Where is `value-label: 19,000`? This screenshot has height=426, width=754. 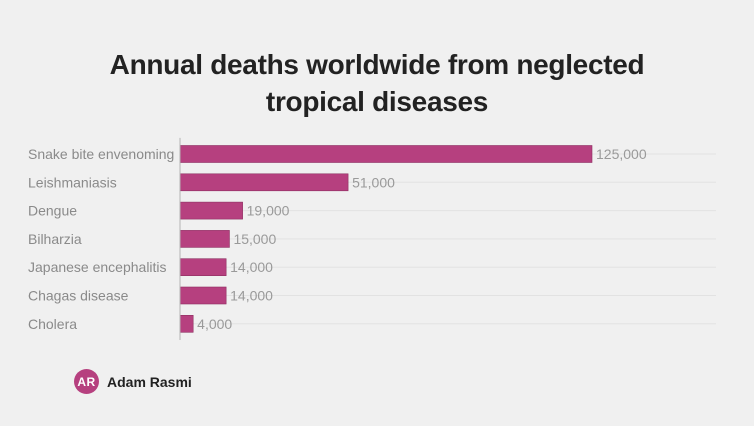 value-label: 19,000 is located at coordinates (268, 211).